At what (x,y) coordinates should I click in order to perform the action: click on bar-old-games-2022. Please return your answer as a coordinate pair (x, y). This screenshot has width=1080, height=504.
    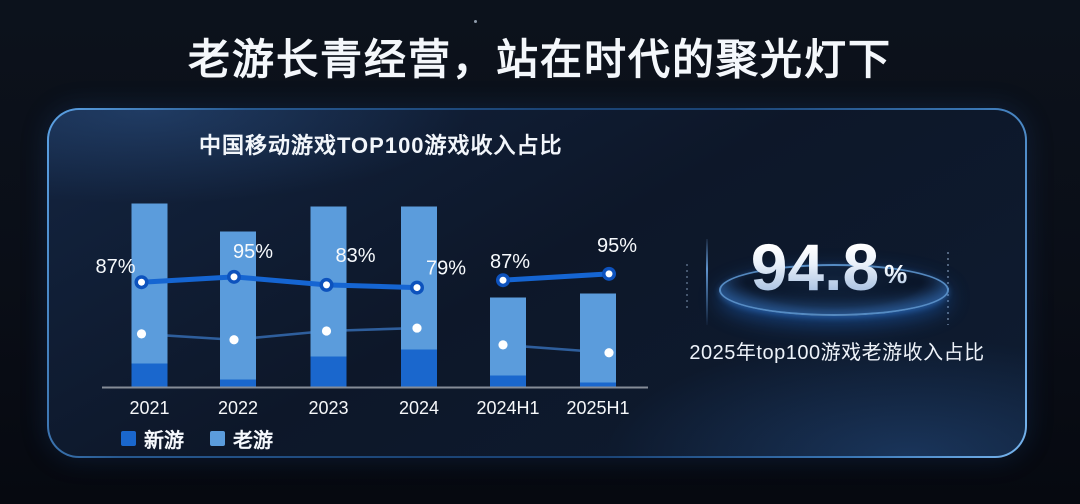
    Looking at the image, I should click on (238, 305).